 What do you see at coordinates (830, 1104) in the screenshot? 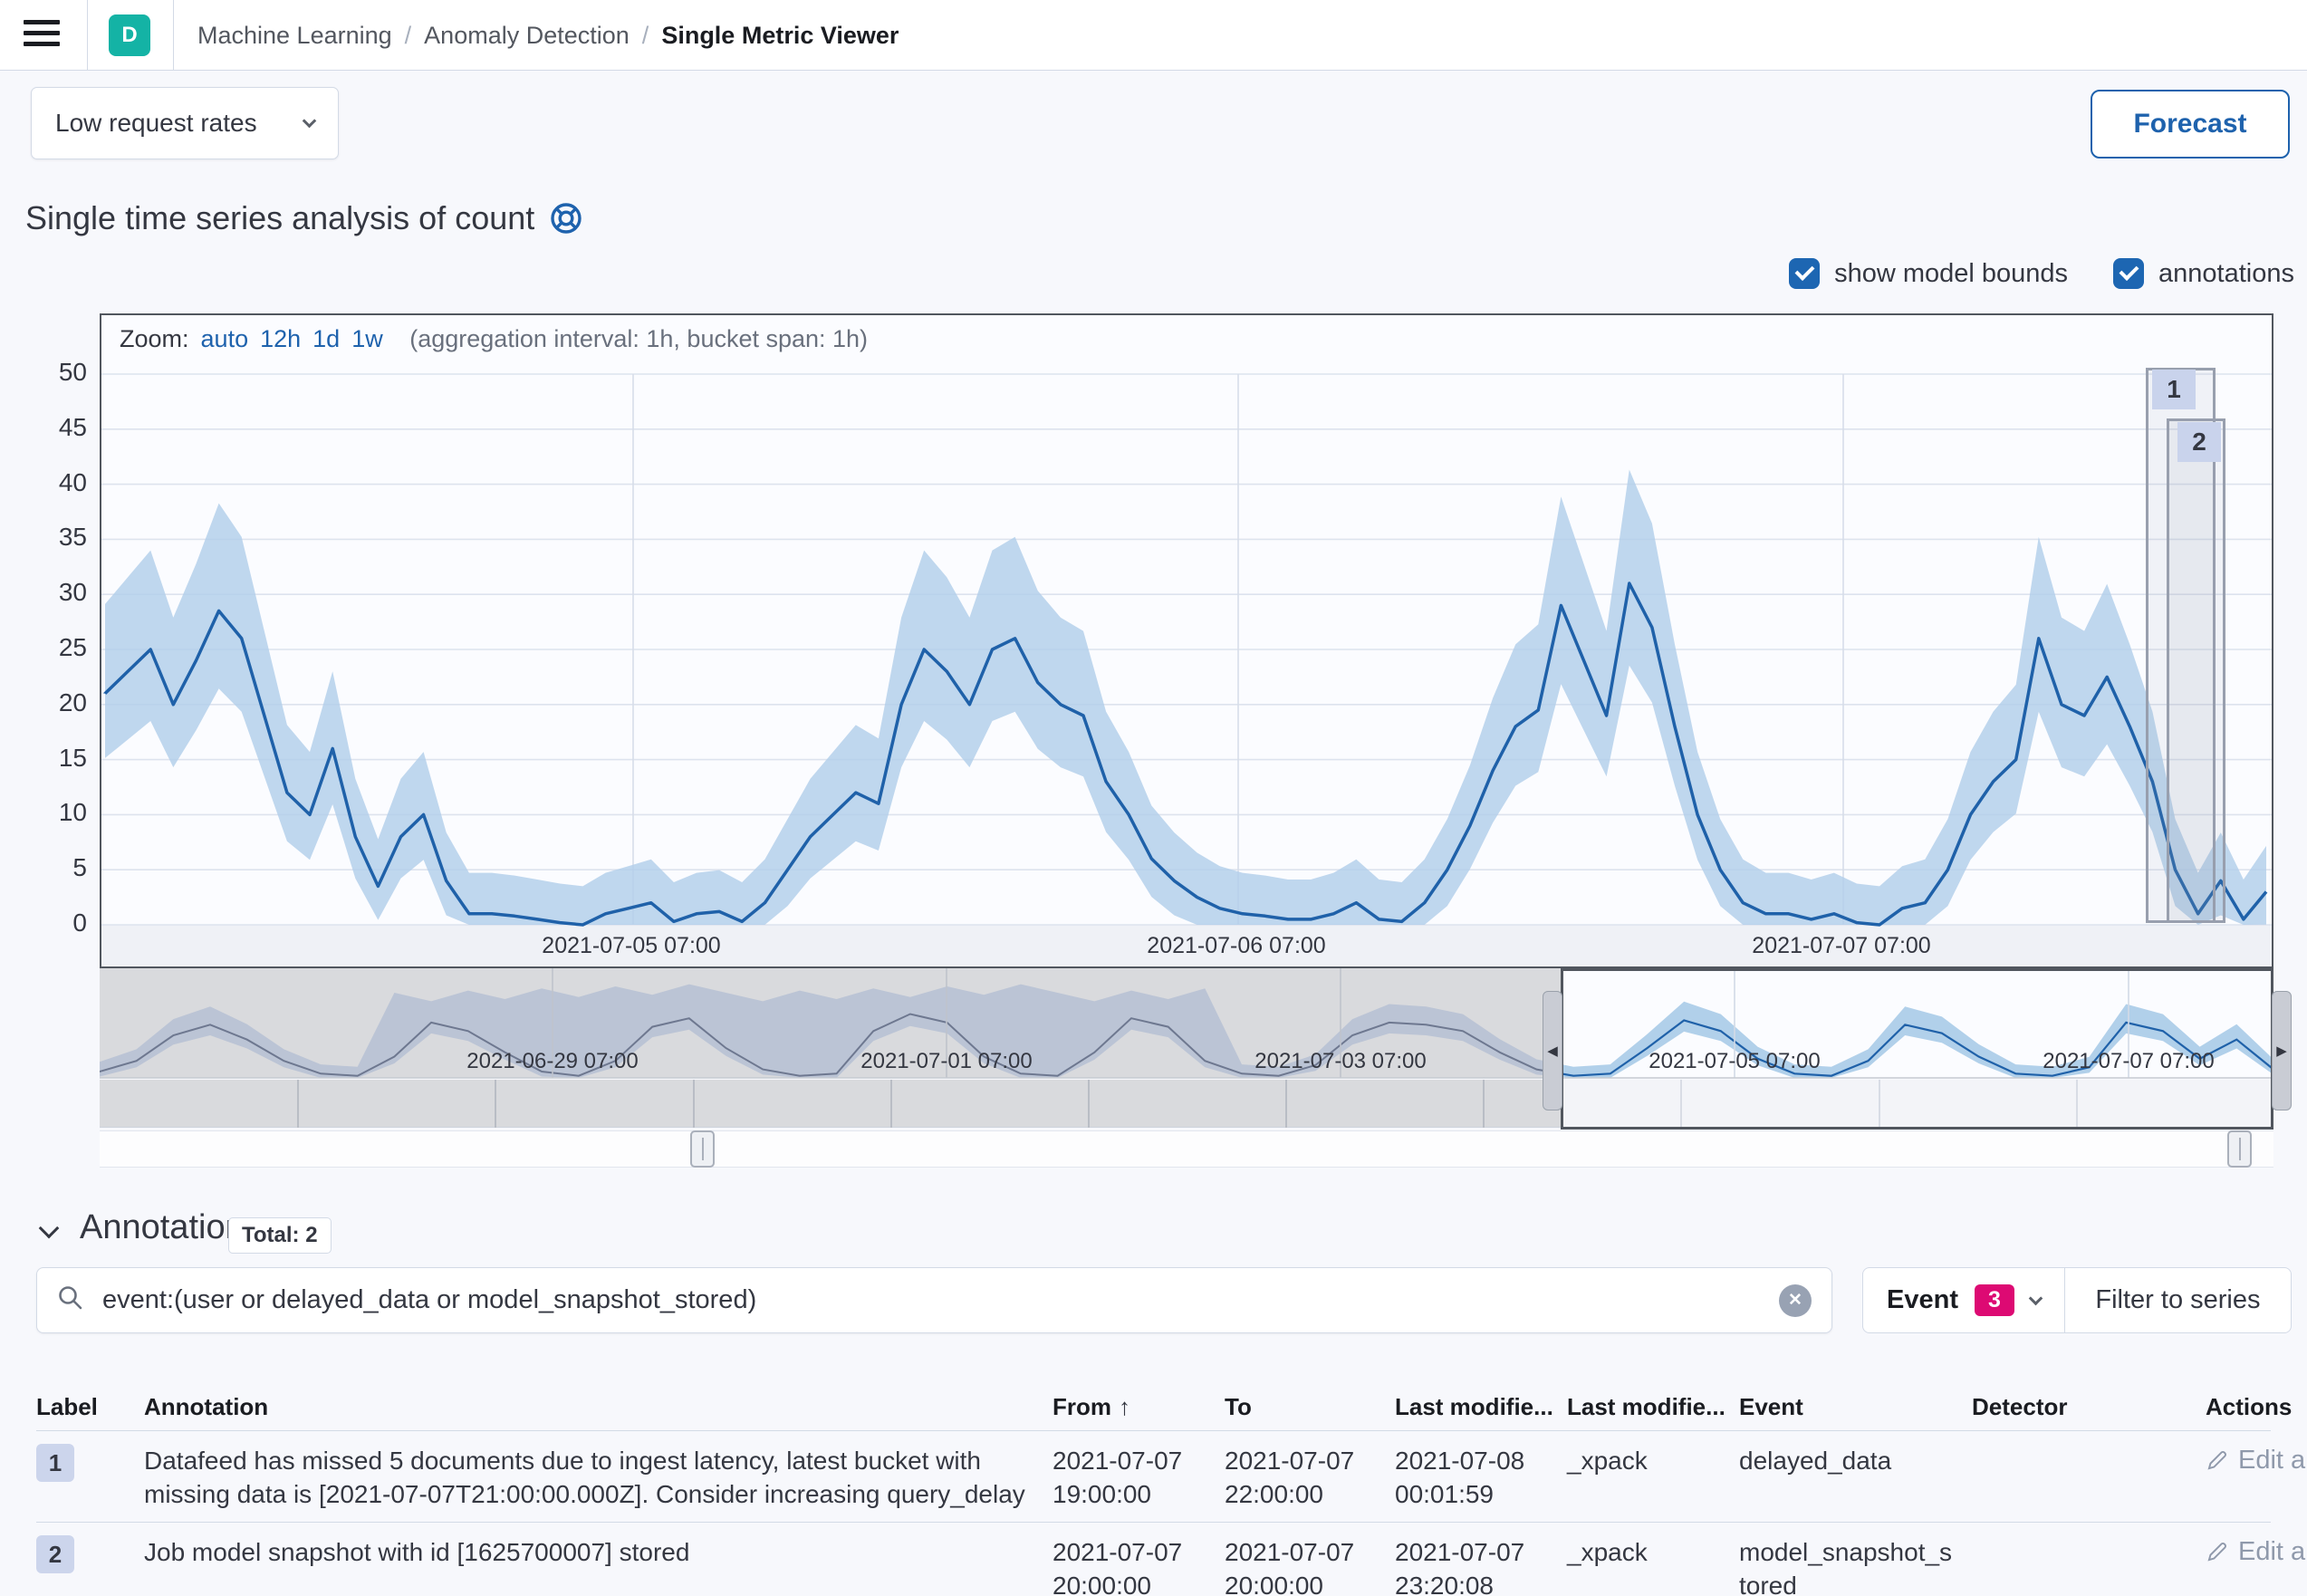
I see `swimlane-masked-region` at bounding box center [830, 1104].